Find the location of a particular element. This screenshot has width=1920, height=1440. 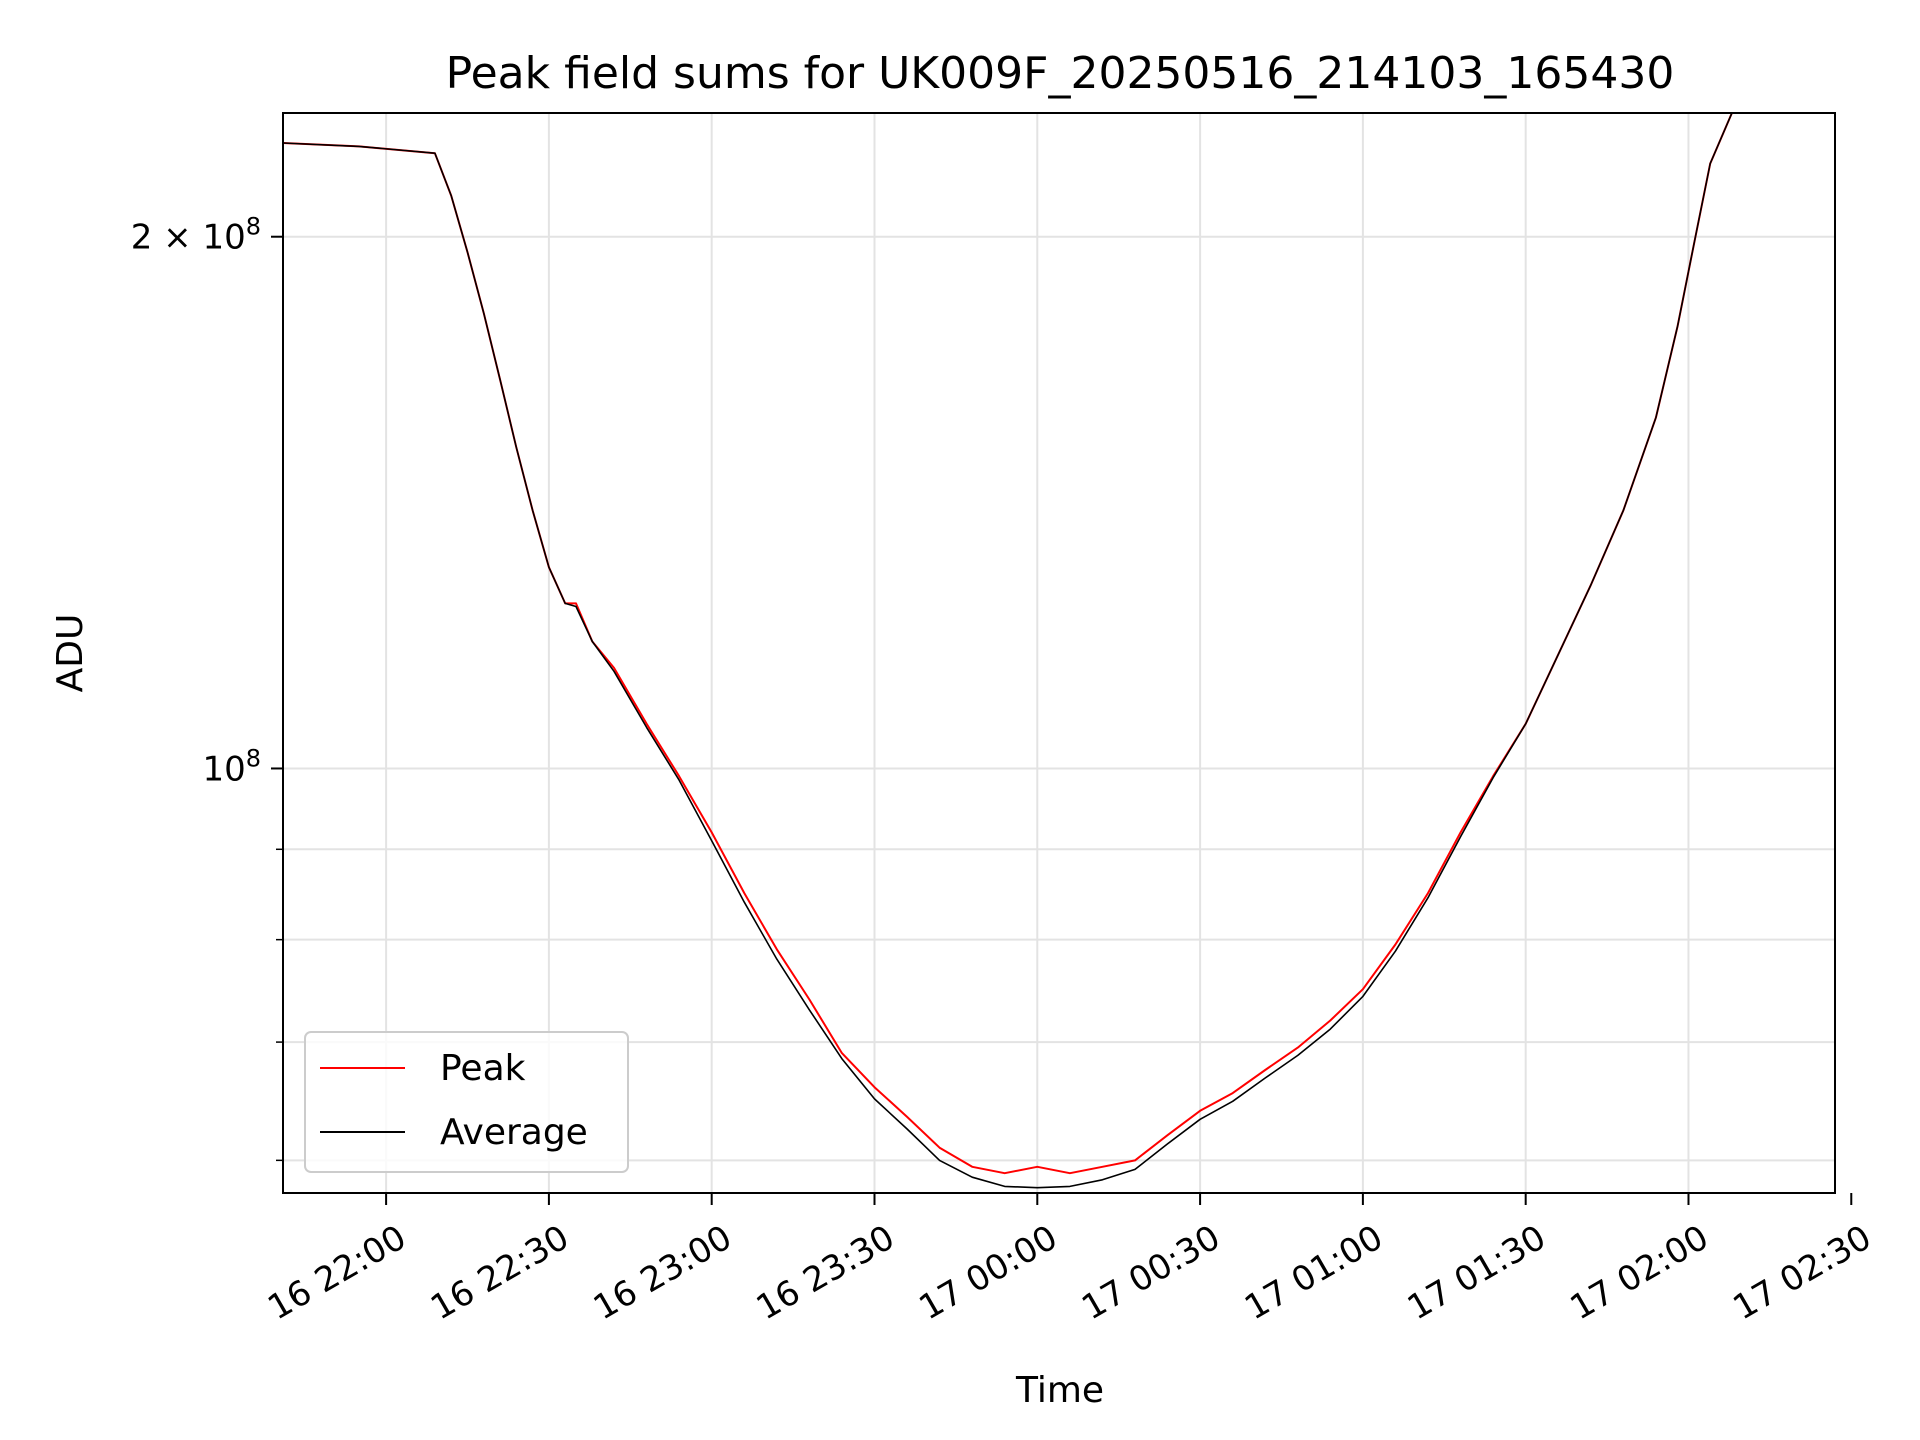

legend: Peak Average is located at coordinates (466, 1102).